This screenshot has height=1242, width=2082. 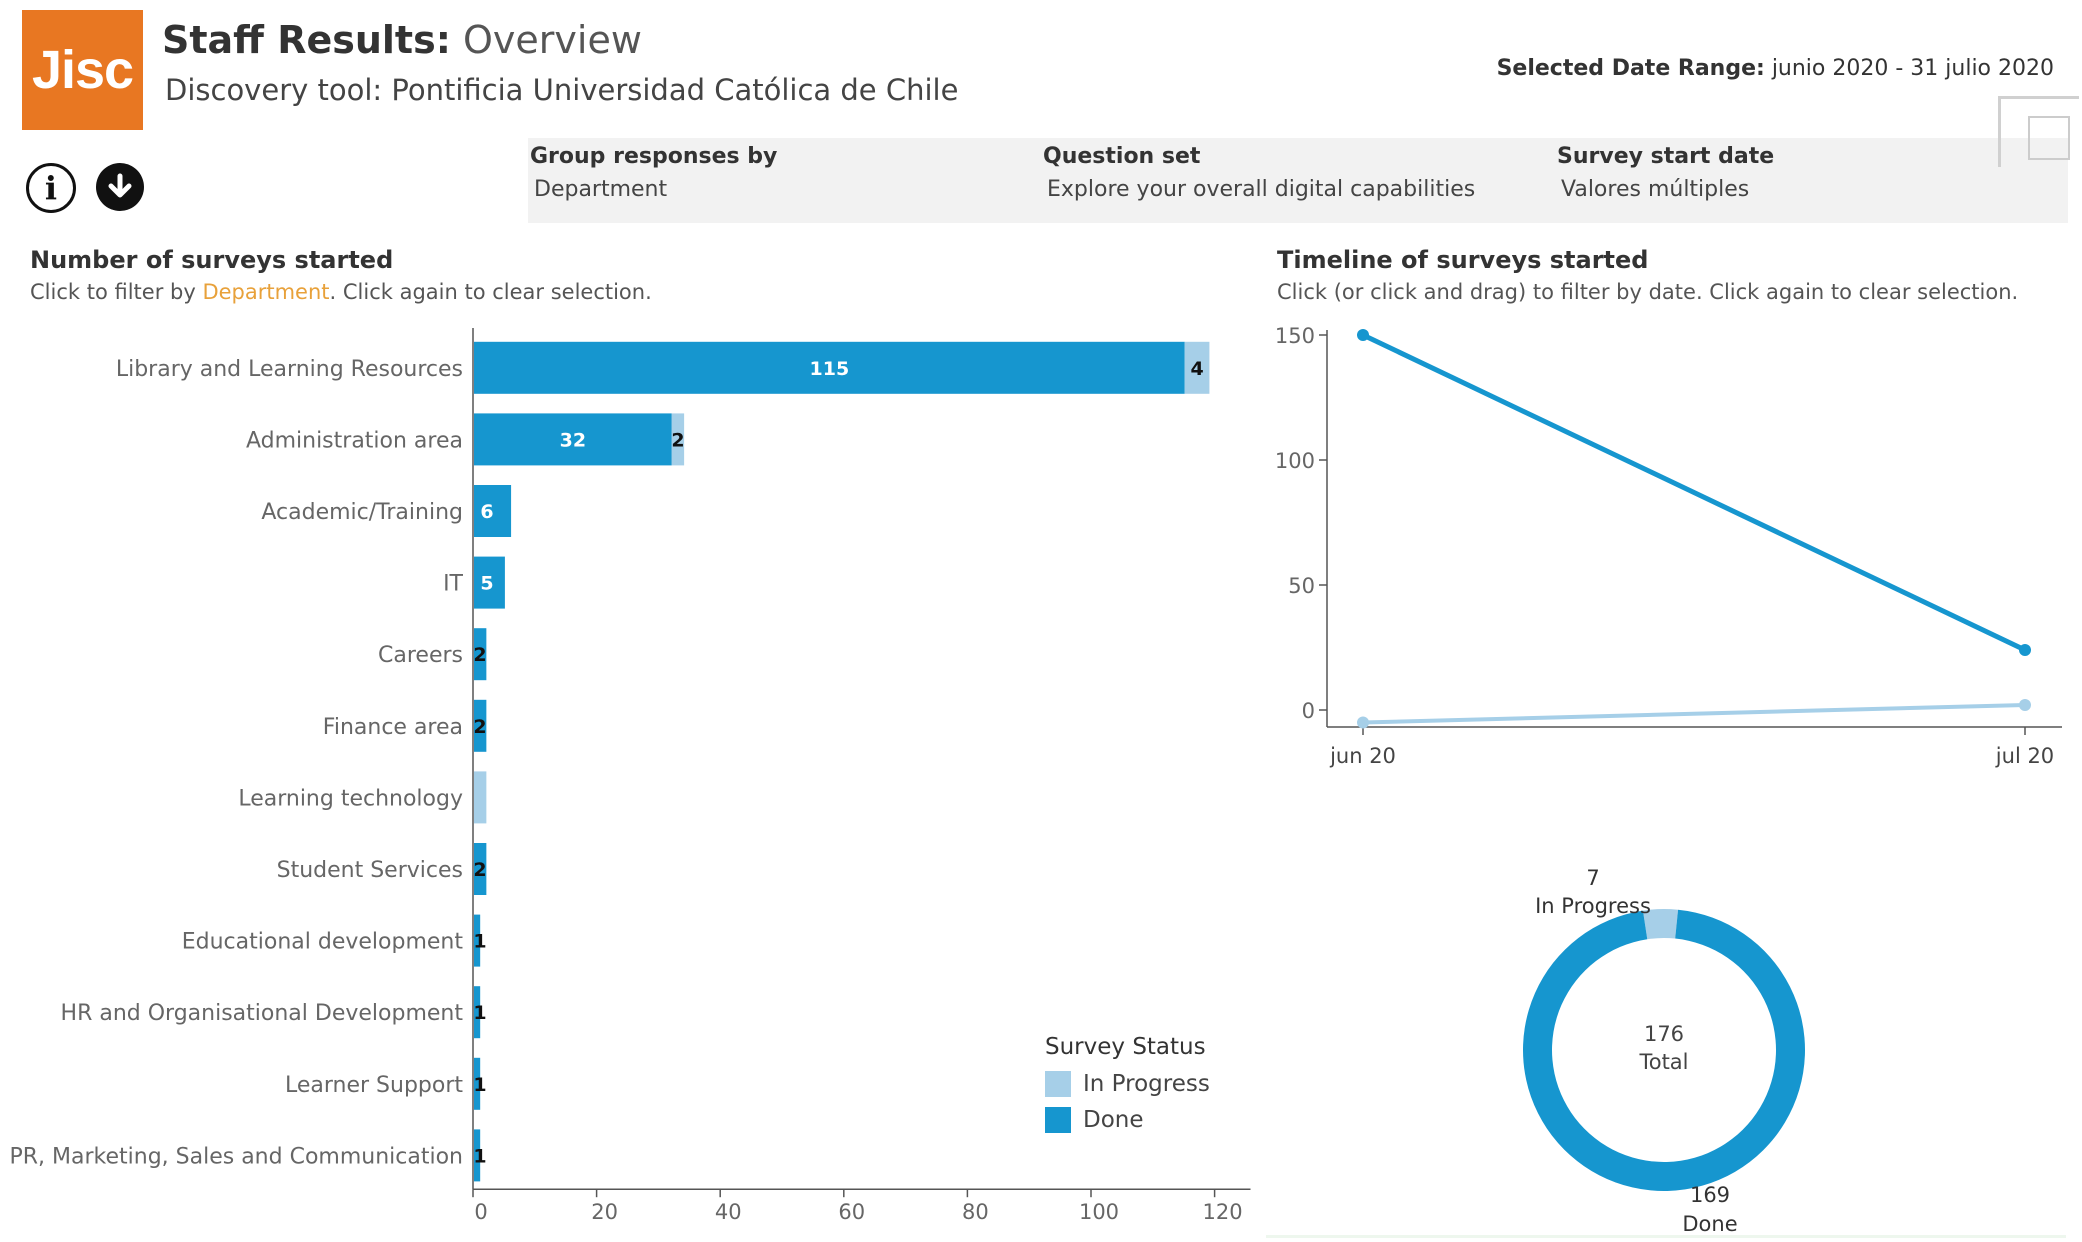 I want to click on legend-item-in-progress: In Progress, so click(x=1127, y=1084).